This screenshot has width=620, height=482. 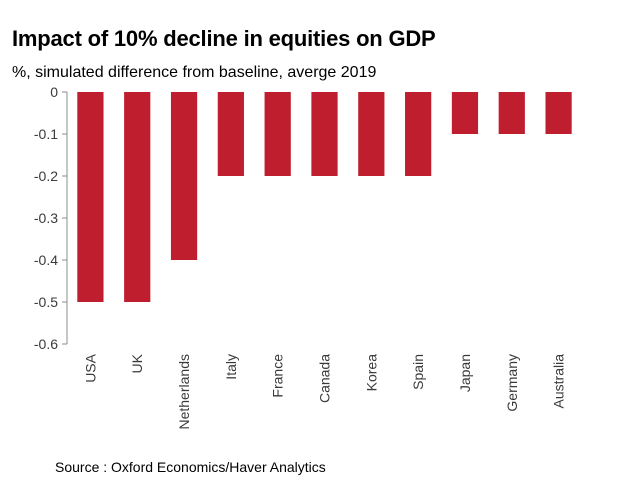 What do you see at coordinates (418, 372) in the screenshot?
I see `x-tick-label-spain: Spain` at bounding box center [418, 372].